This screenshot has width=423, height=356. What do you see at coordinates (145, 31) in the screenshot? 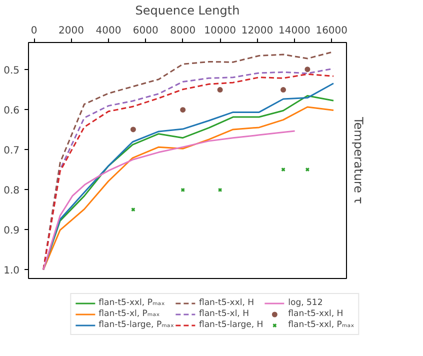
I see `x-tick-label: 6000` at bounding box center [145, 31].